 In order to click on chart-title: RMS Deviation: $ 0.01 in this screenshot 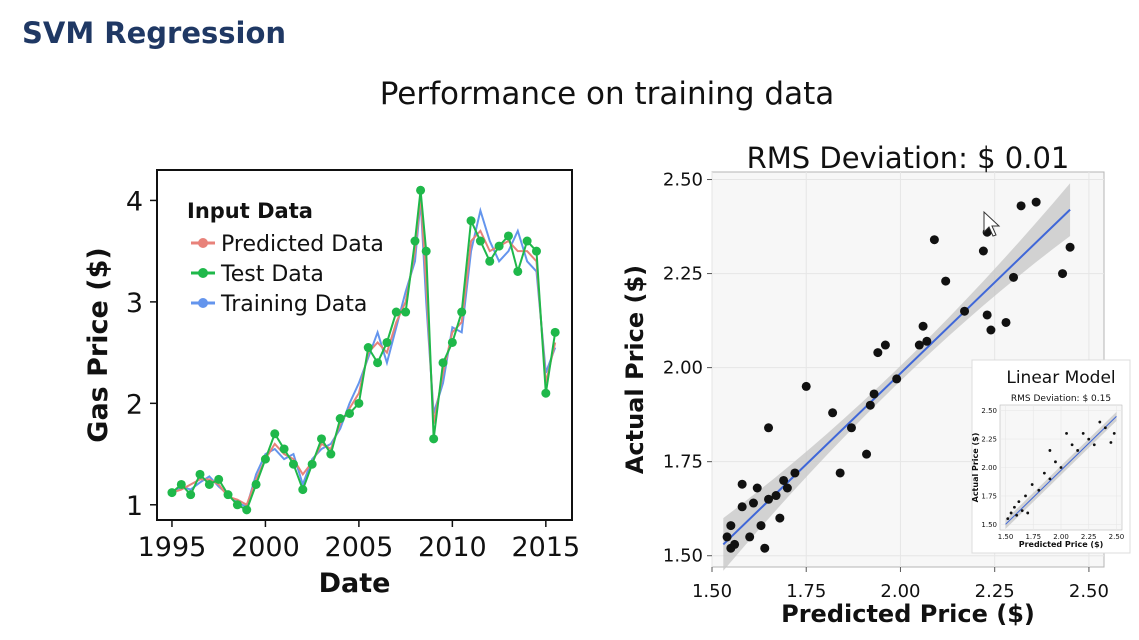, I will do `click(908, 158)`.